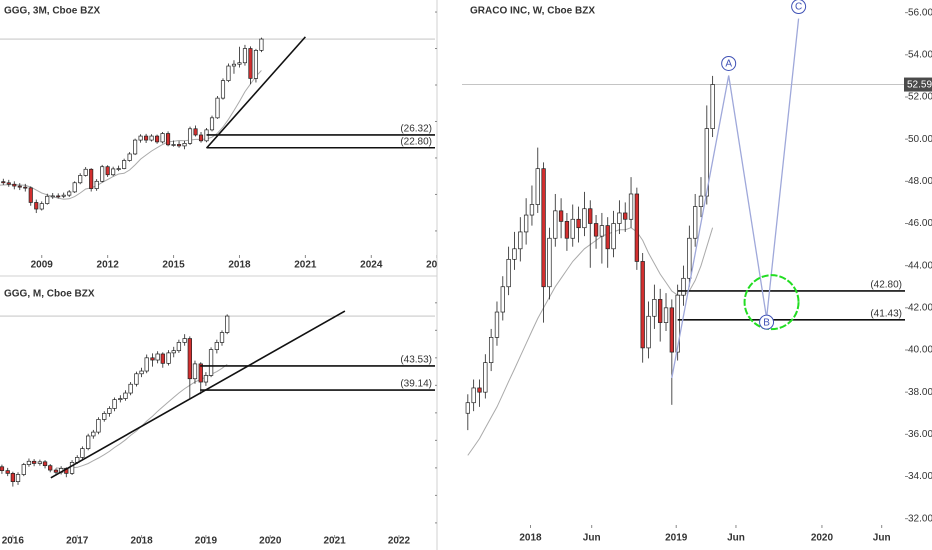 The width and height of the screenshot is (932, 550). I want to click on level-label: (22.80), so click(416, 141).